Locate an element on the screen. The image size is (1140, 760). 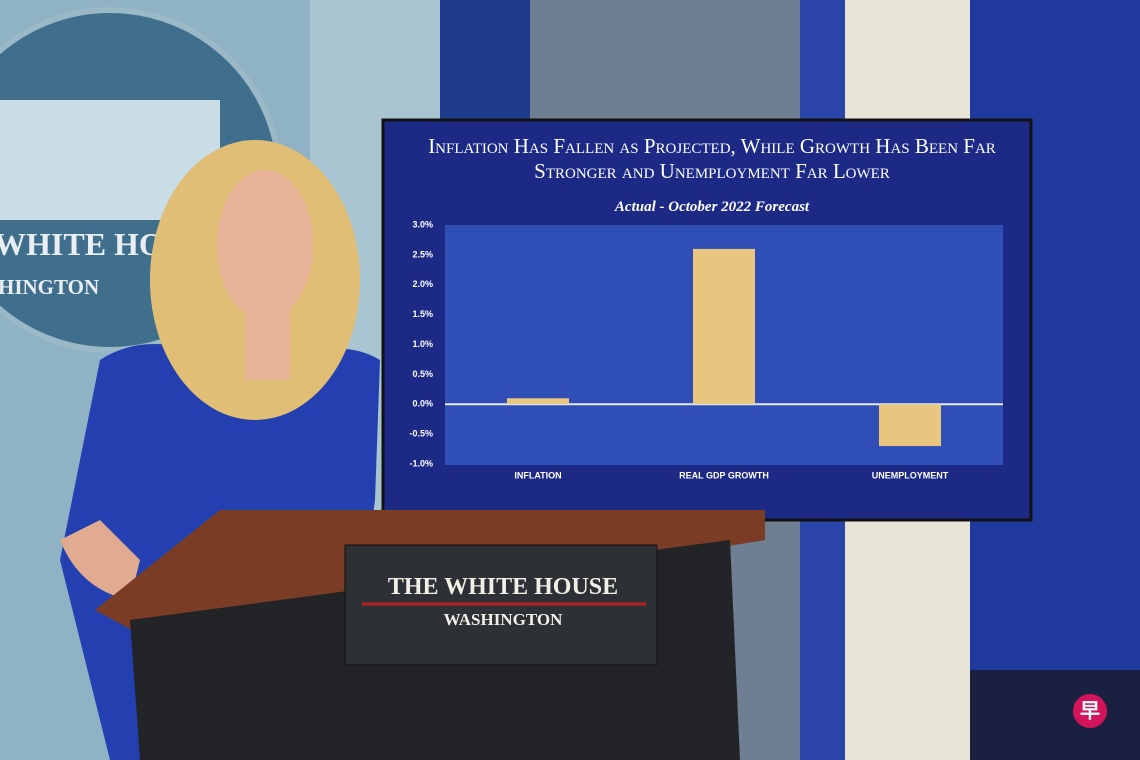
y-tick-label: 0.0% is located at coordinates (422, 404).